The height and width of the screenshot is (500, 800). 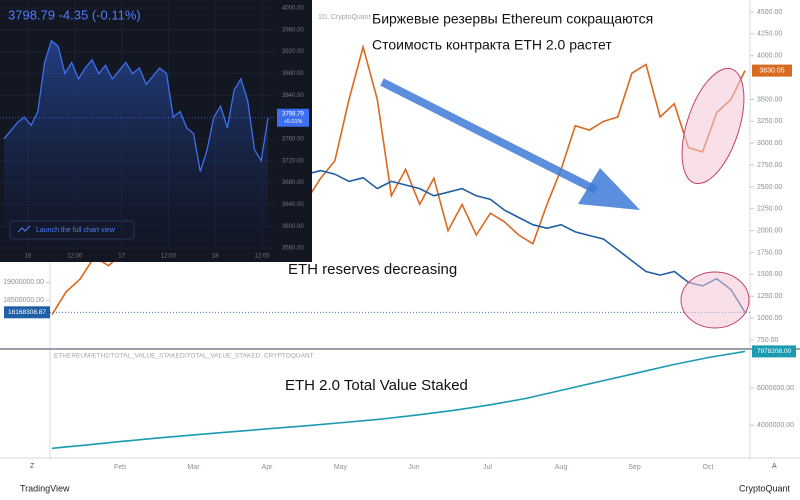 What do you see at coordinates (28, 257) in the screenshot?
I see `x-tick-label: 16` at bounding box center [28, 257].